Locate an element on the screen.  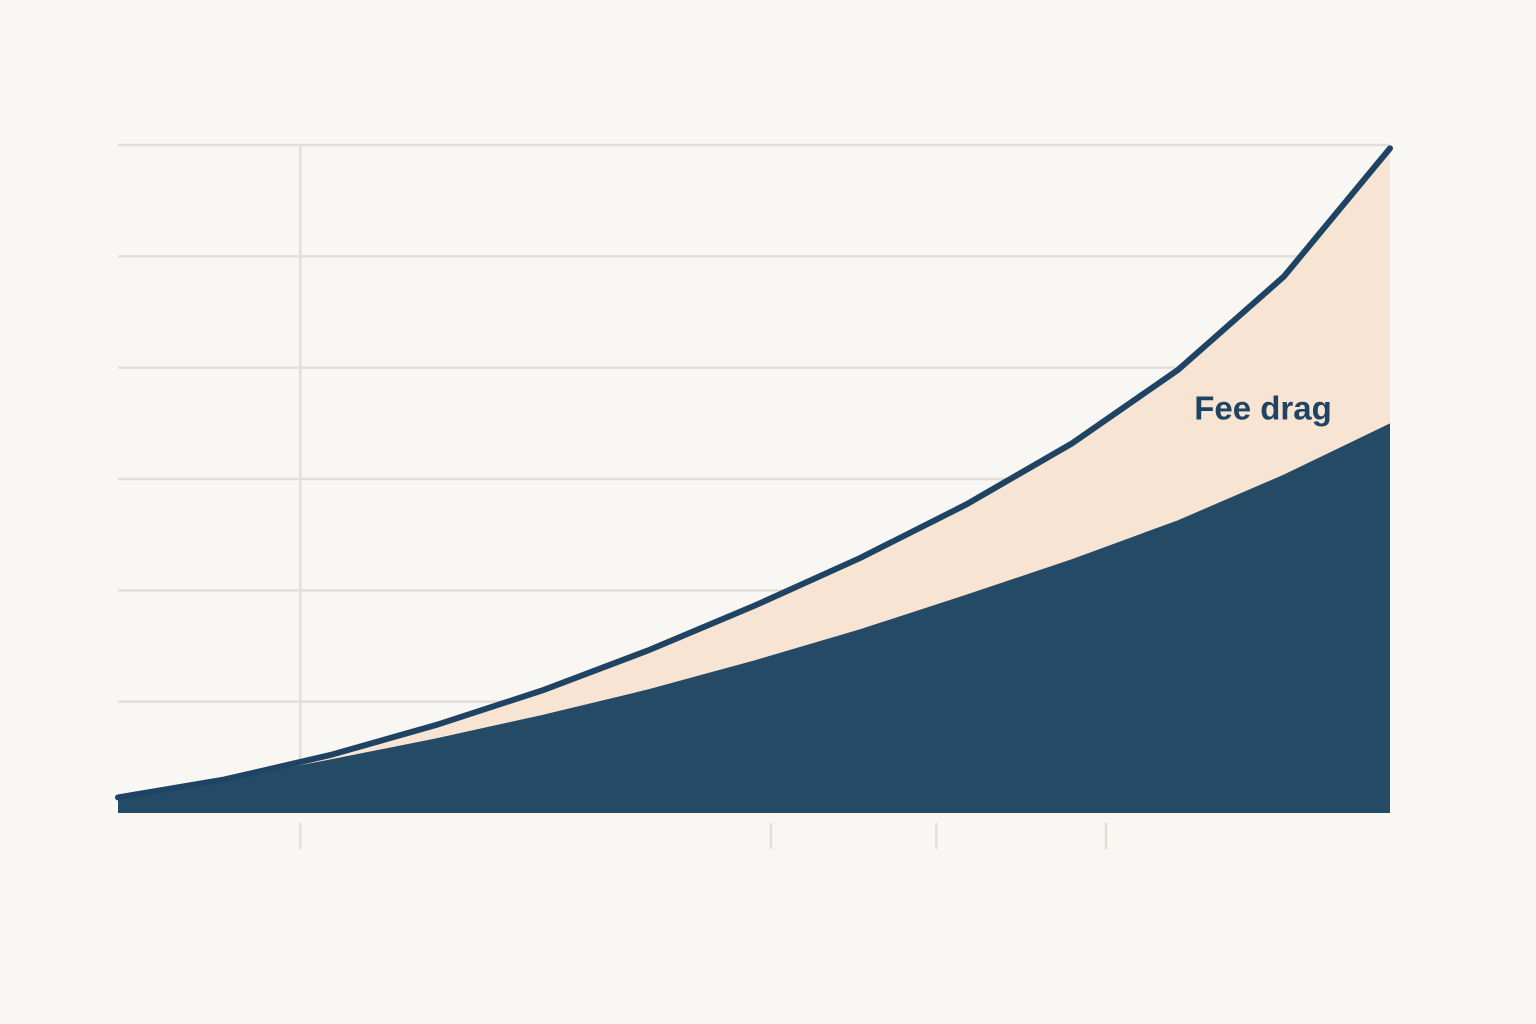
annotation: Fee drag is located at coordinates (1263, 408).